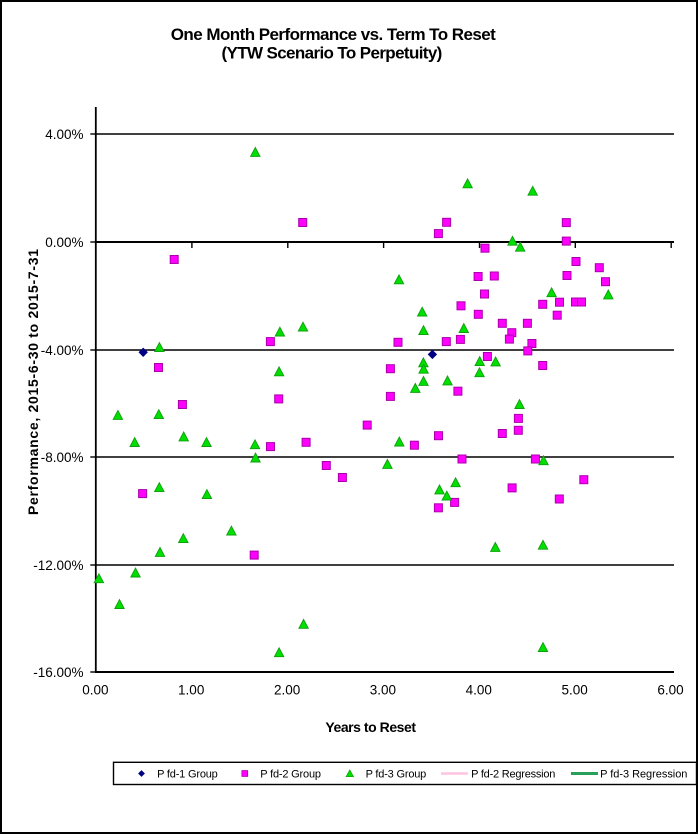  I want to click on svg-text: 3.00, so click(383, 690).